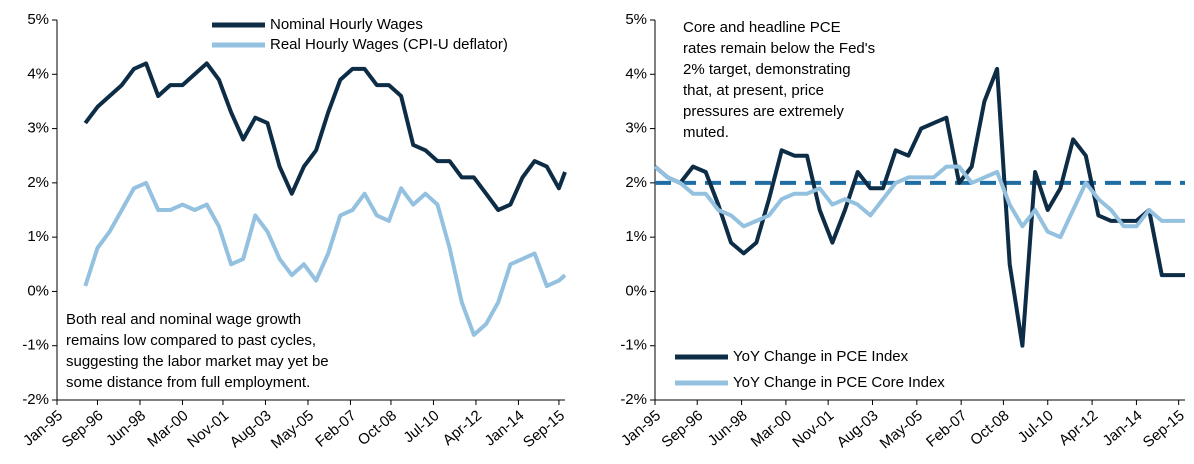  Describe the element at coordinates (763, 111) in the screenshot. I see `annotation: pressures are extremely` at that location.